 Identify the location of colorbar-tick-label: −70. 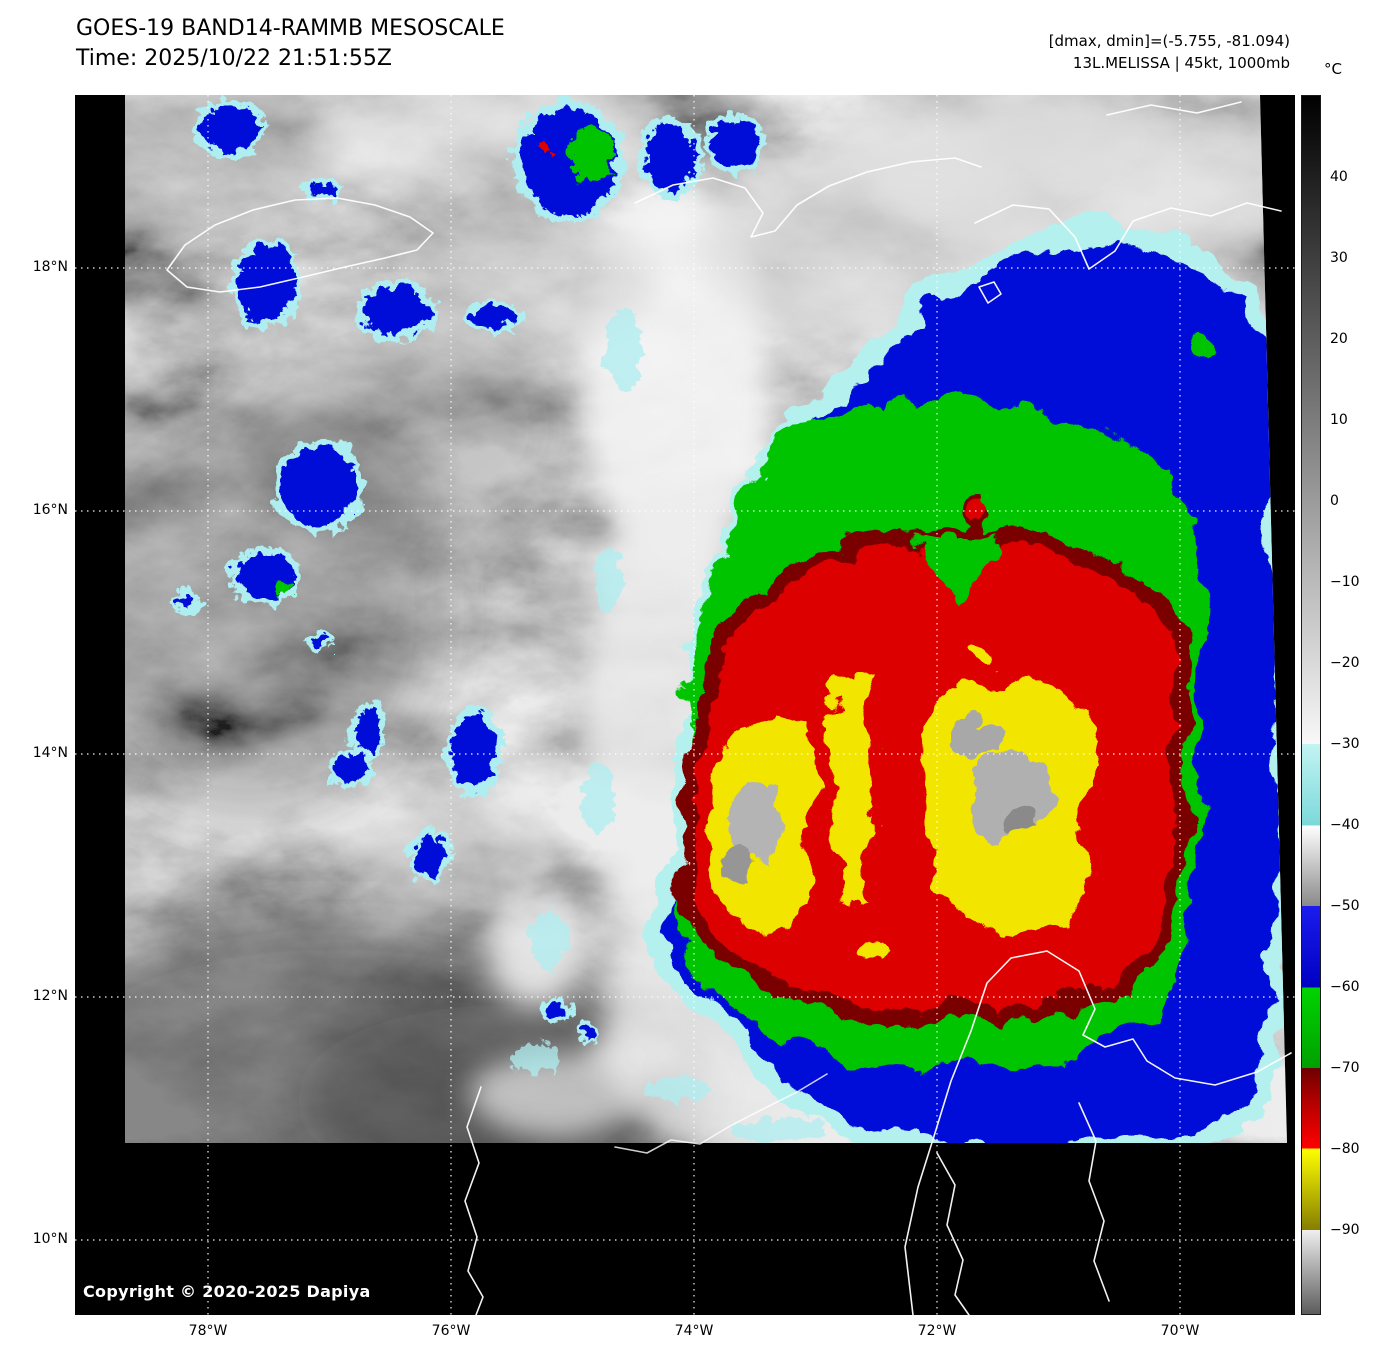
(1345, 1068).